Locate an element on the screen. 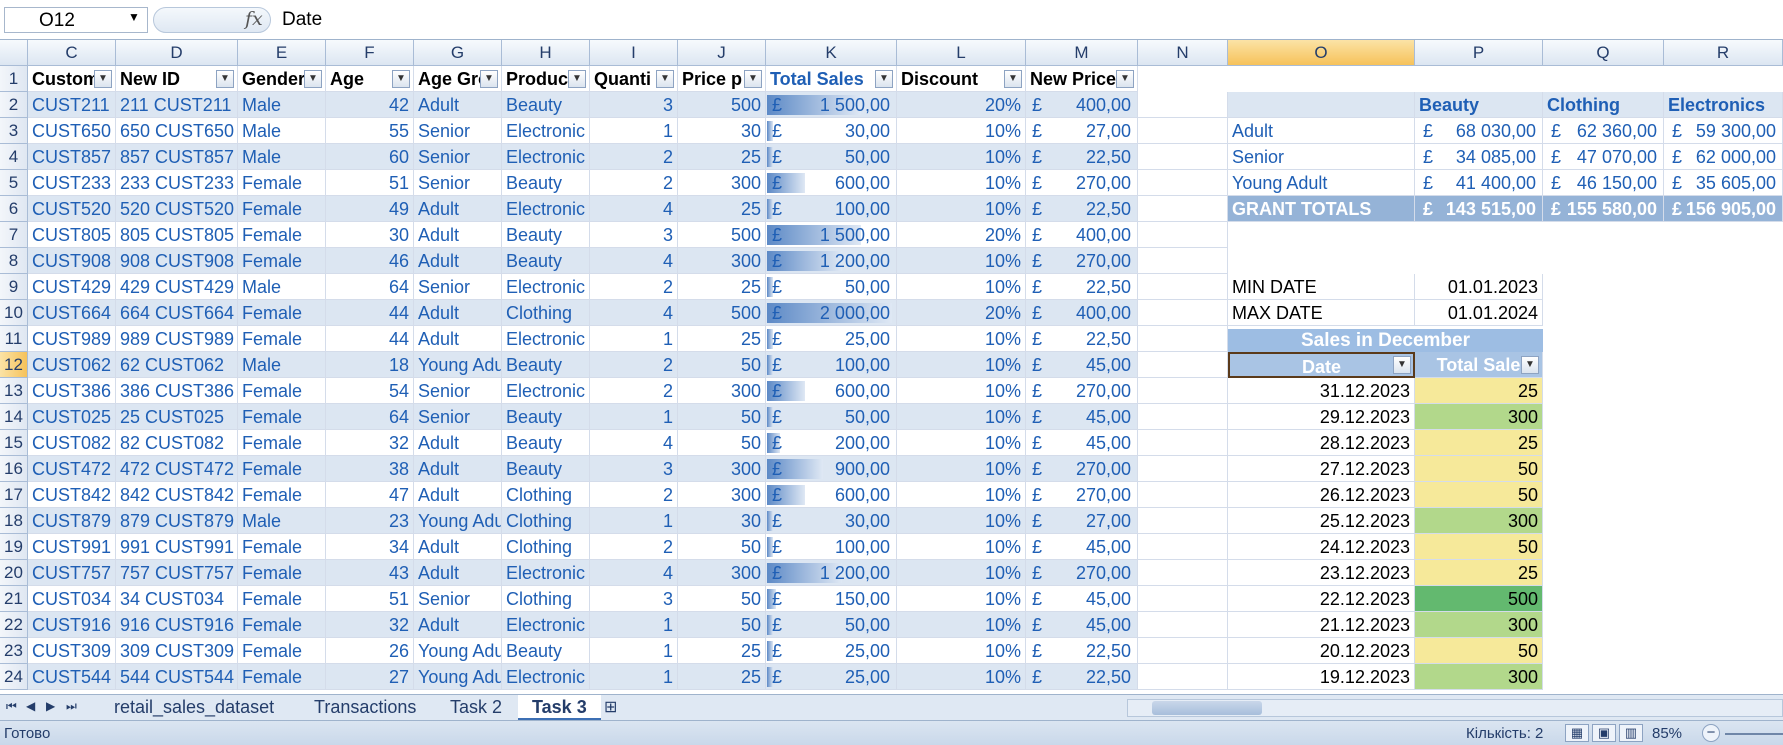 The width and height of the screenshot is (1783, 745). total-sales-cell: £600,00 is located at coordinates (831, 391).